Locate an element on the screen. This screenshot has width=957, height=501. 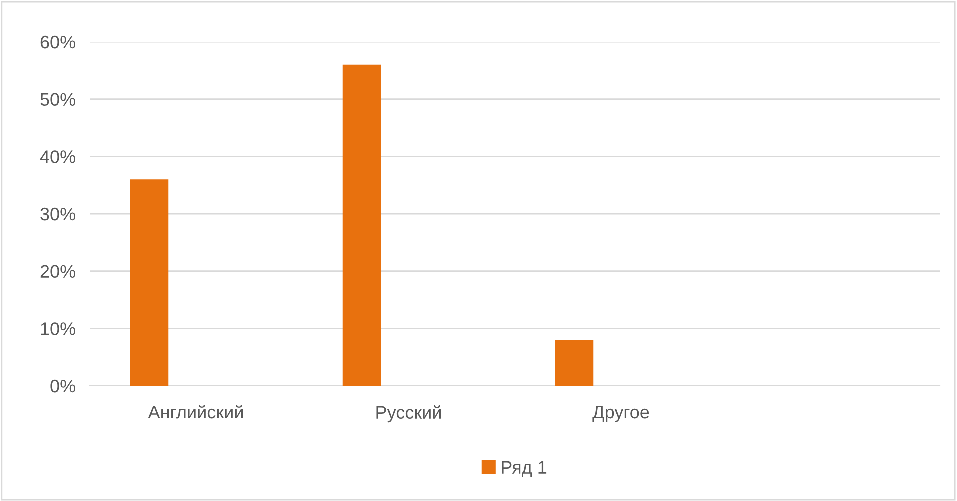
y-tick-label: 20% is located at coordinates (58, 271).